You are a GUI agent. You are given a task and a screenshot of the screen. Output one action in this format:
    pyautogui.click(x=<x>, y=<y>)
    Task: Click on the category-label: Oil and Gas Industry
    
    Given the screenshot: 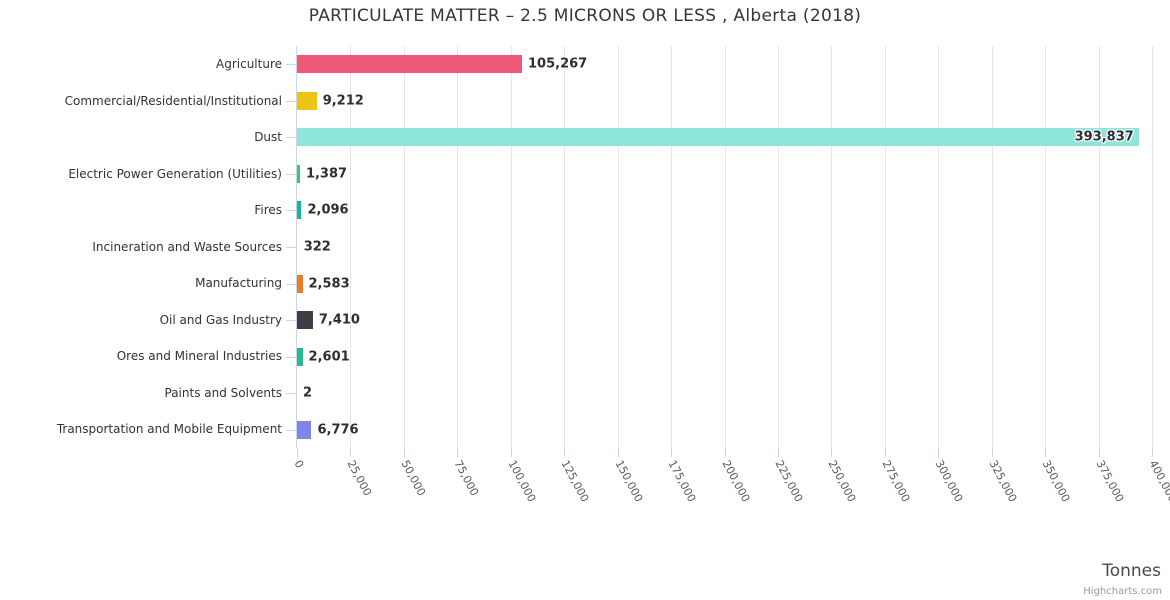 What is the action you would take?
    pyautogui.click(x=220, y=319)
    